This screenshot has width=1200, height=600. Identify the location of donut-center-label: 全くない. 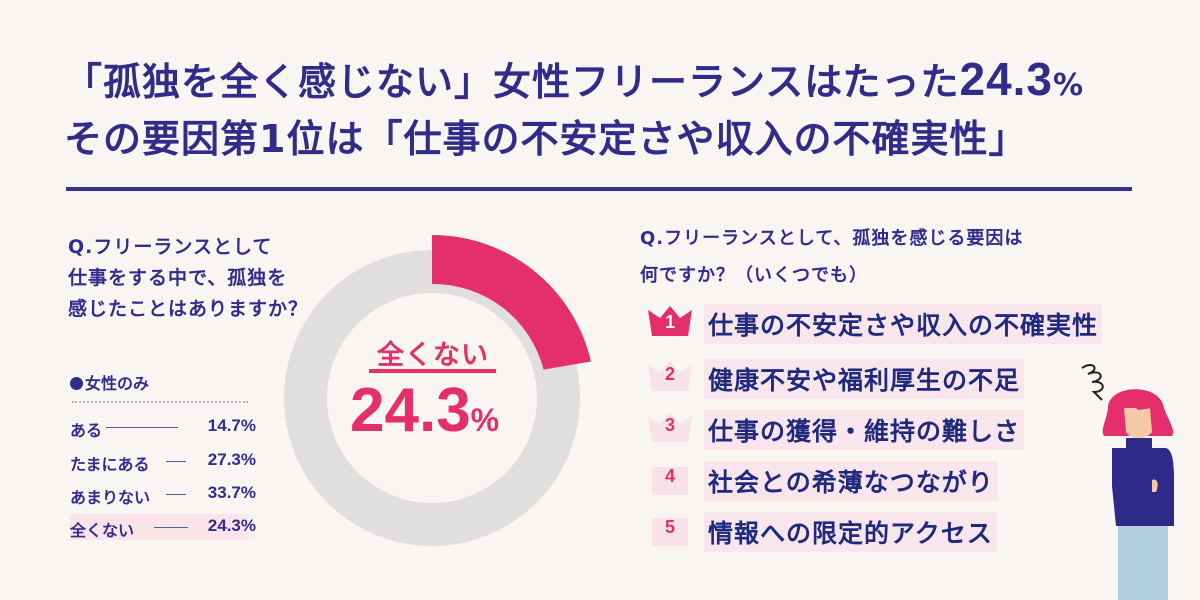
(433, 355).